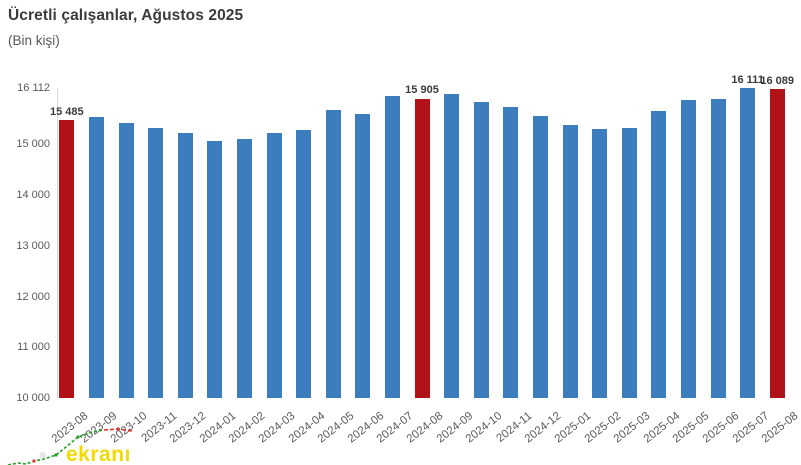  I want to click on watermark-sparkline-icon, so click(70, 446).